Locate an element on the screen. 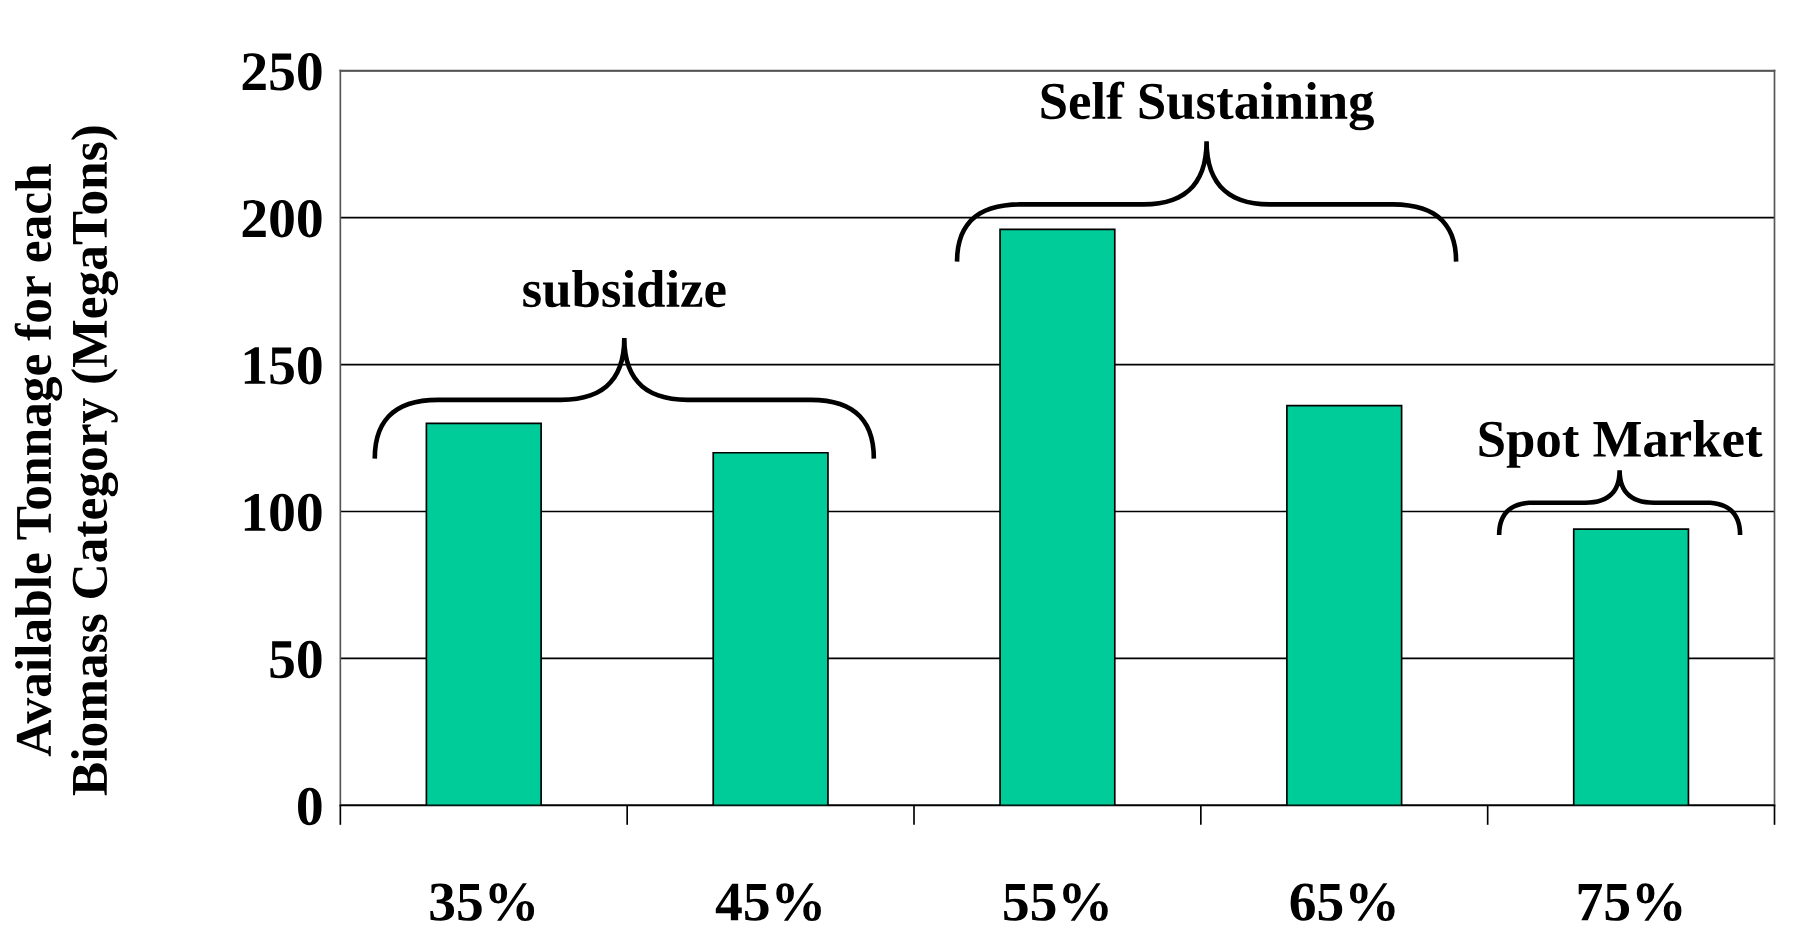 This screenshot has height=930, width=1820. annotation: Self Sustaining is located at coordinates (1207, 106).